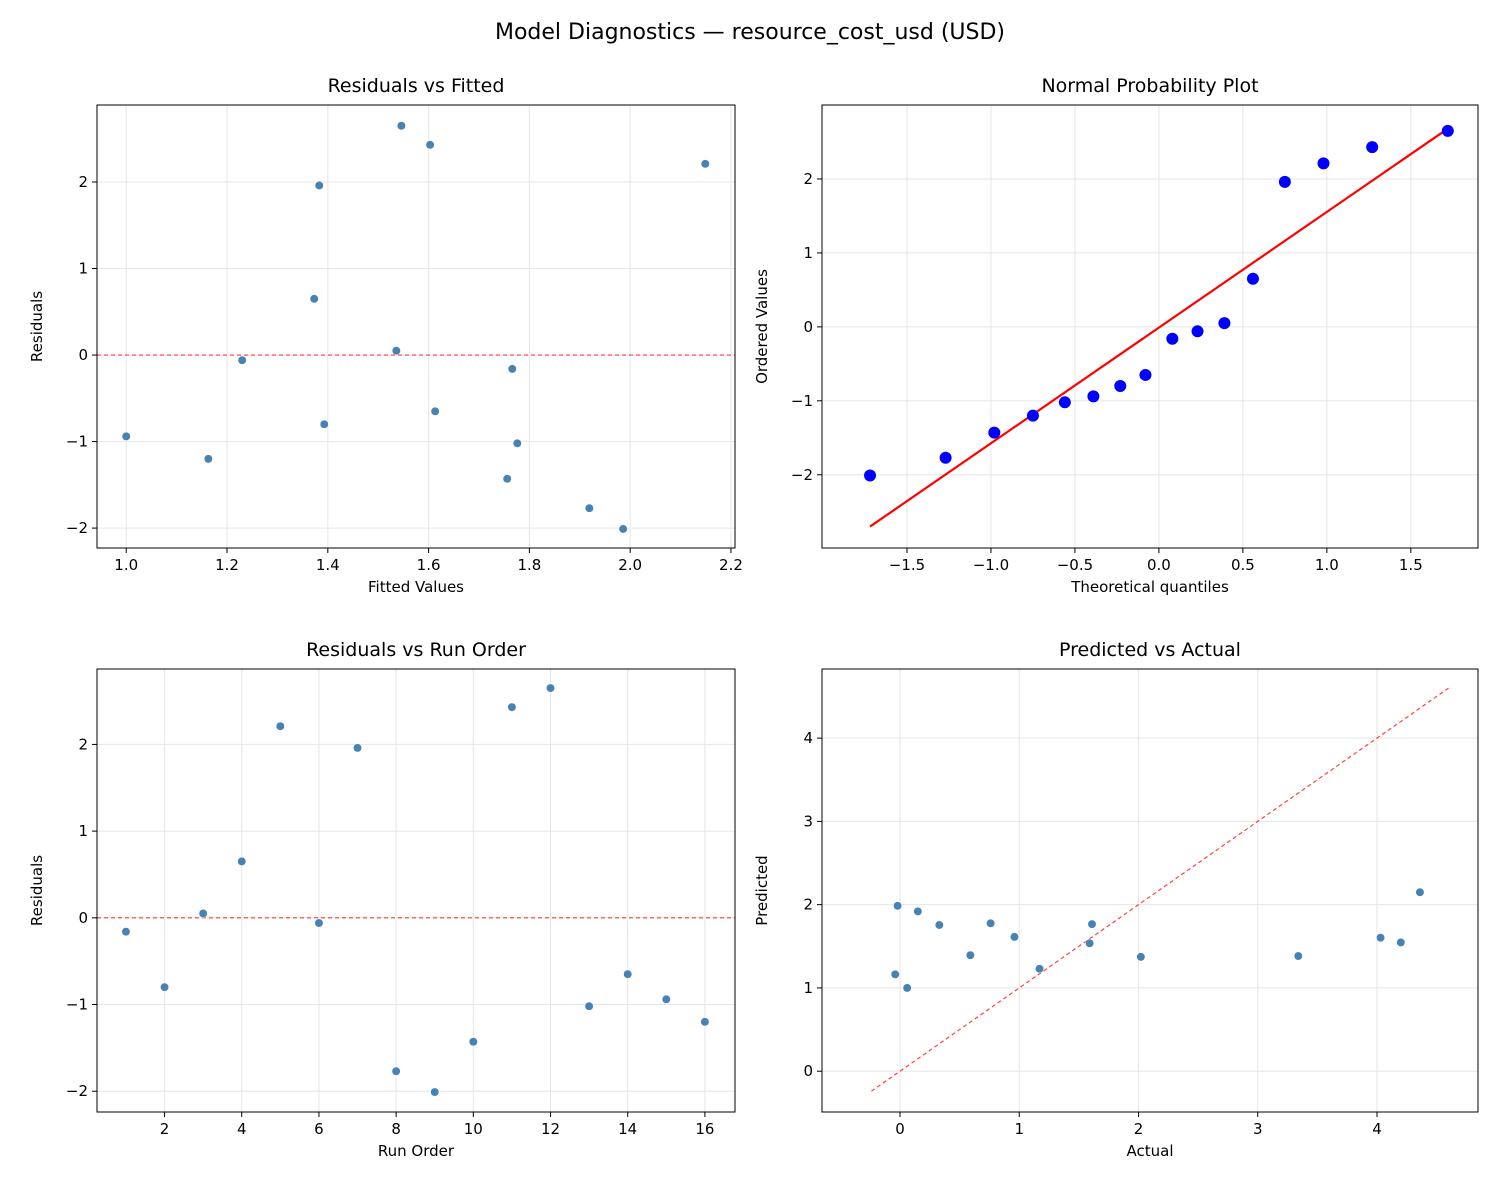 This screenshot has width=1500, height=1200. I want to click on x-tick-label: 16, so click(704, 1129).